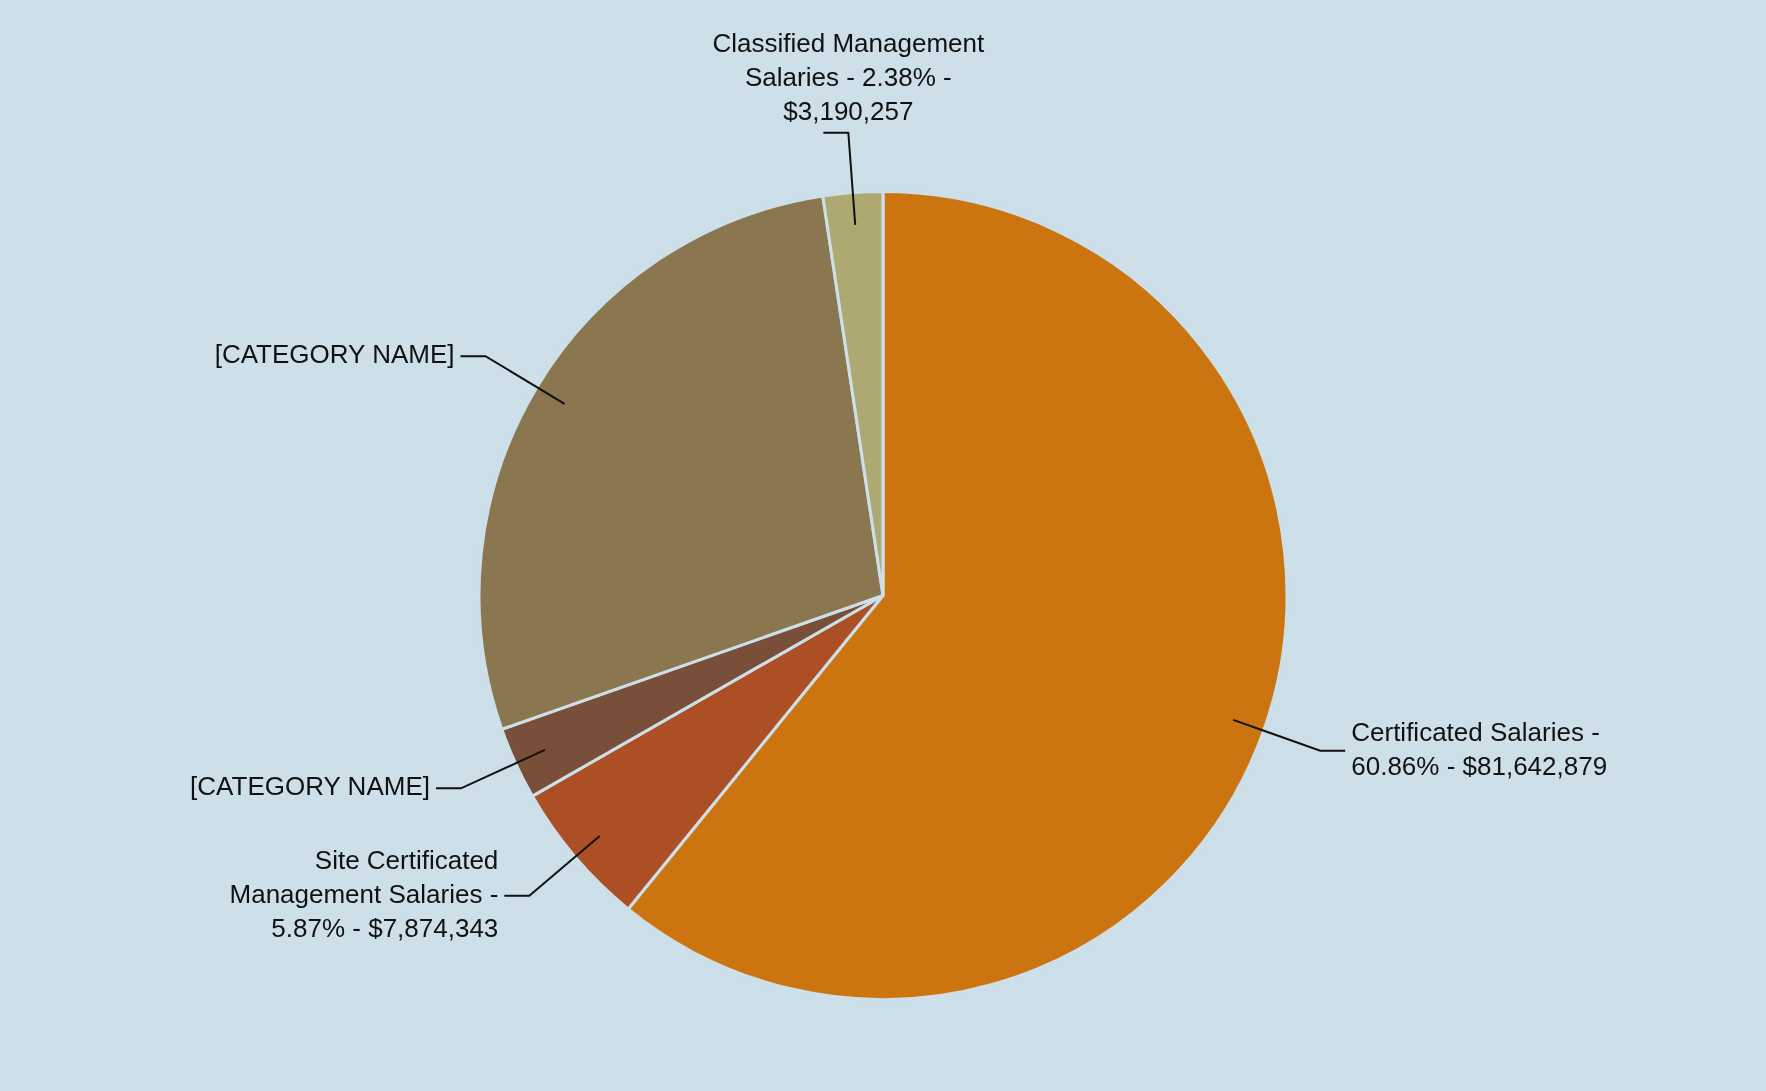  What do you see at coordinates (1479, 748) in the screenshot?
I see `slice-label: Certificated Salaries - 60.86% - $81,642,879` at bounding box center [1479, 748].